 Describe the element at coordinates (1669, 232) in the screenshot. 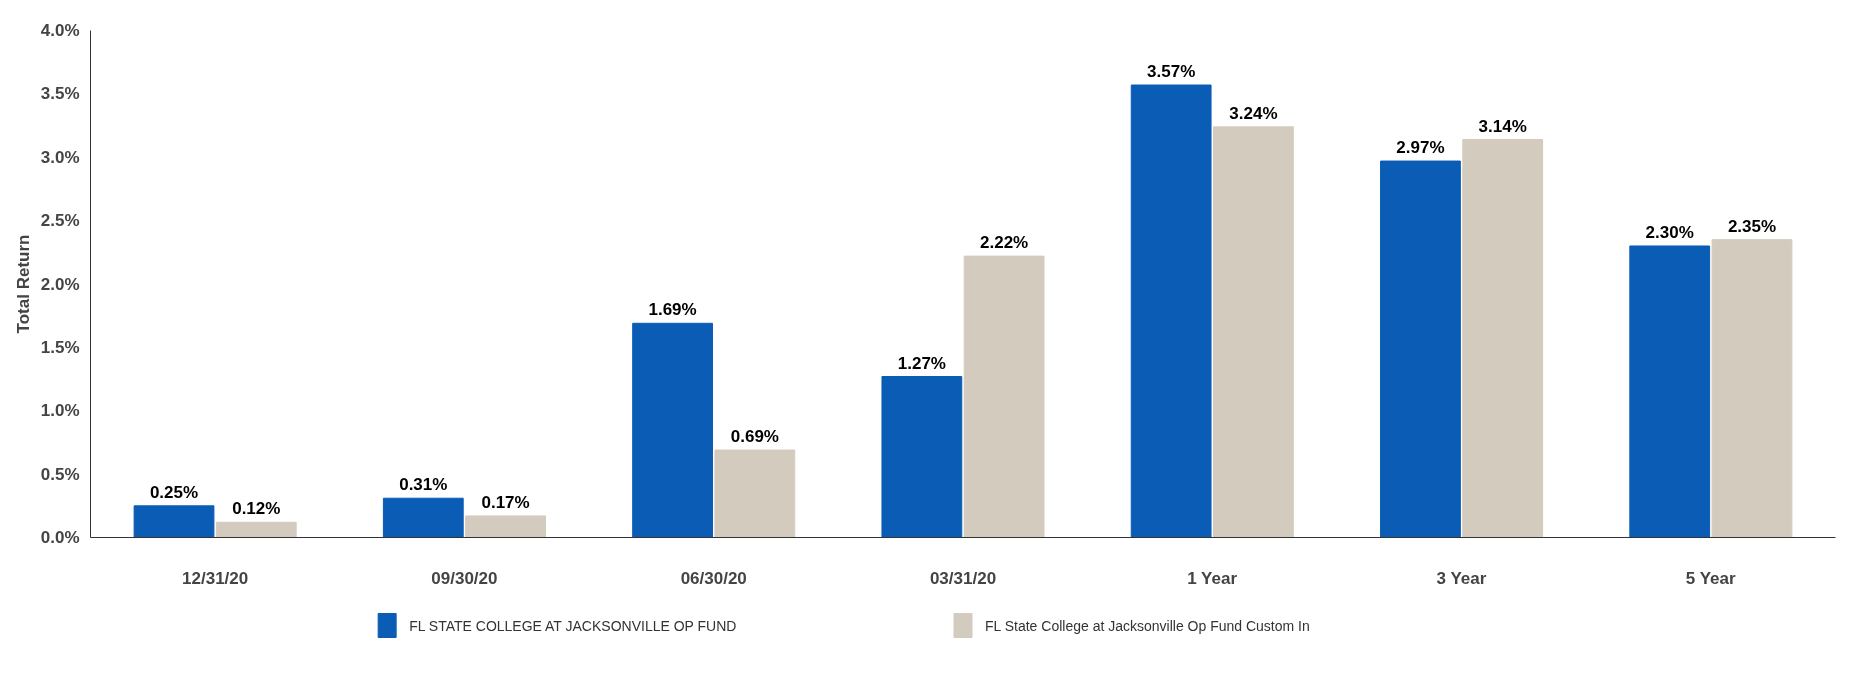

I see `data-label: 2.30%` at that location.